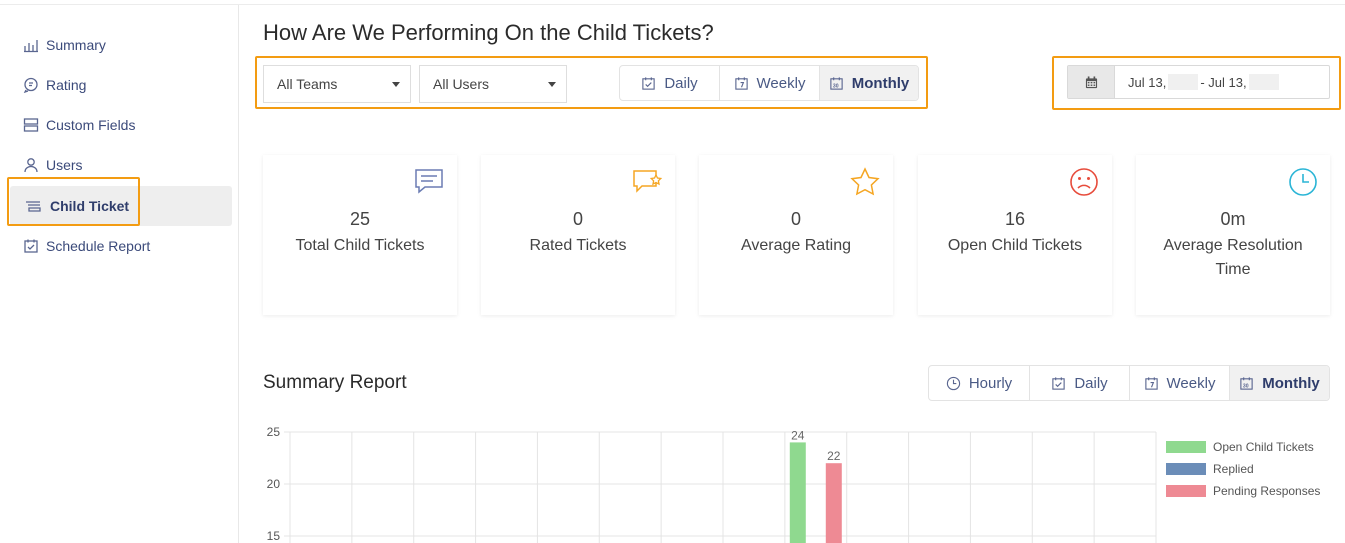  I want to click on calendar-icon, so click(1091, 81).